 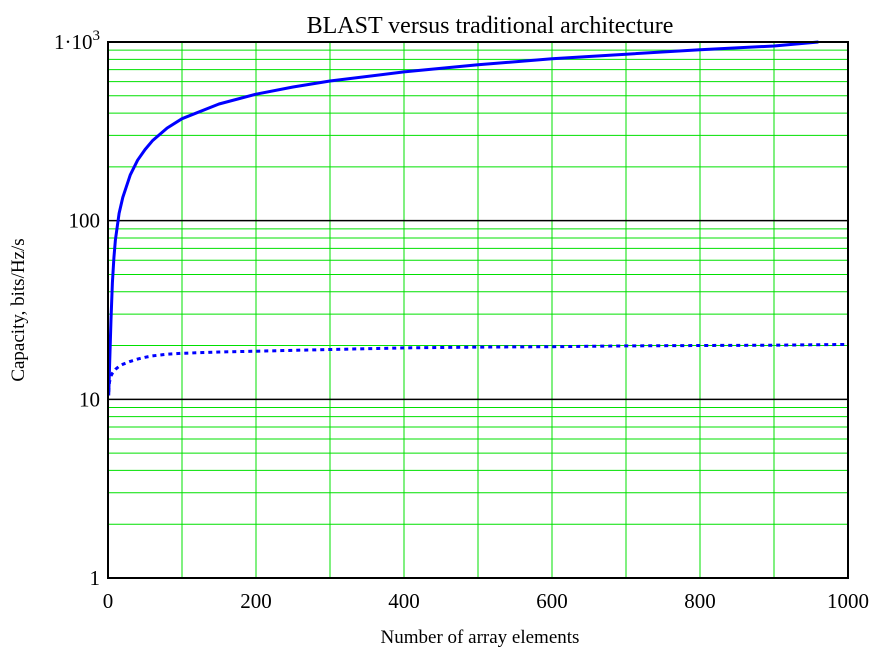 I want to click on x-tick-label: 0, so click(x=108, y=601).